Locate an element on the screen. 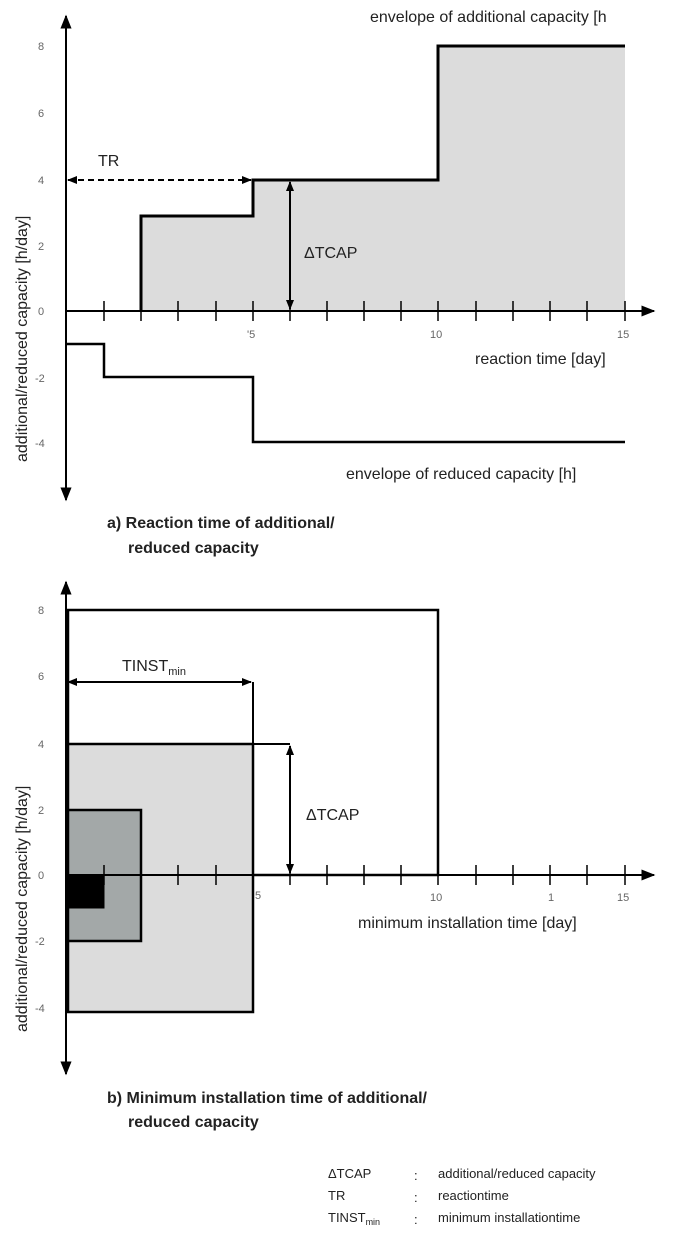 The height and width of the screenshot is (1238, 675). y-tick-a-6: 6 is located at coordinates (41, 114).